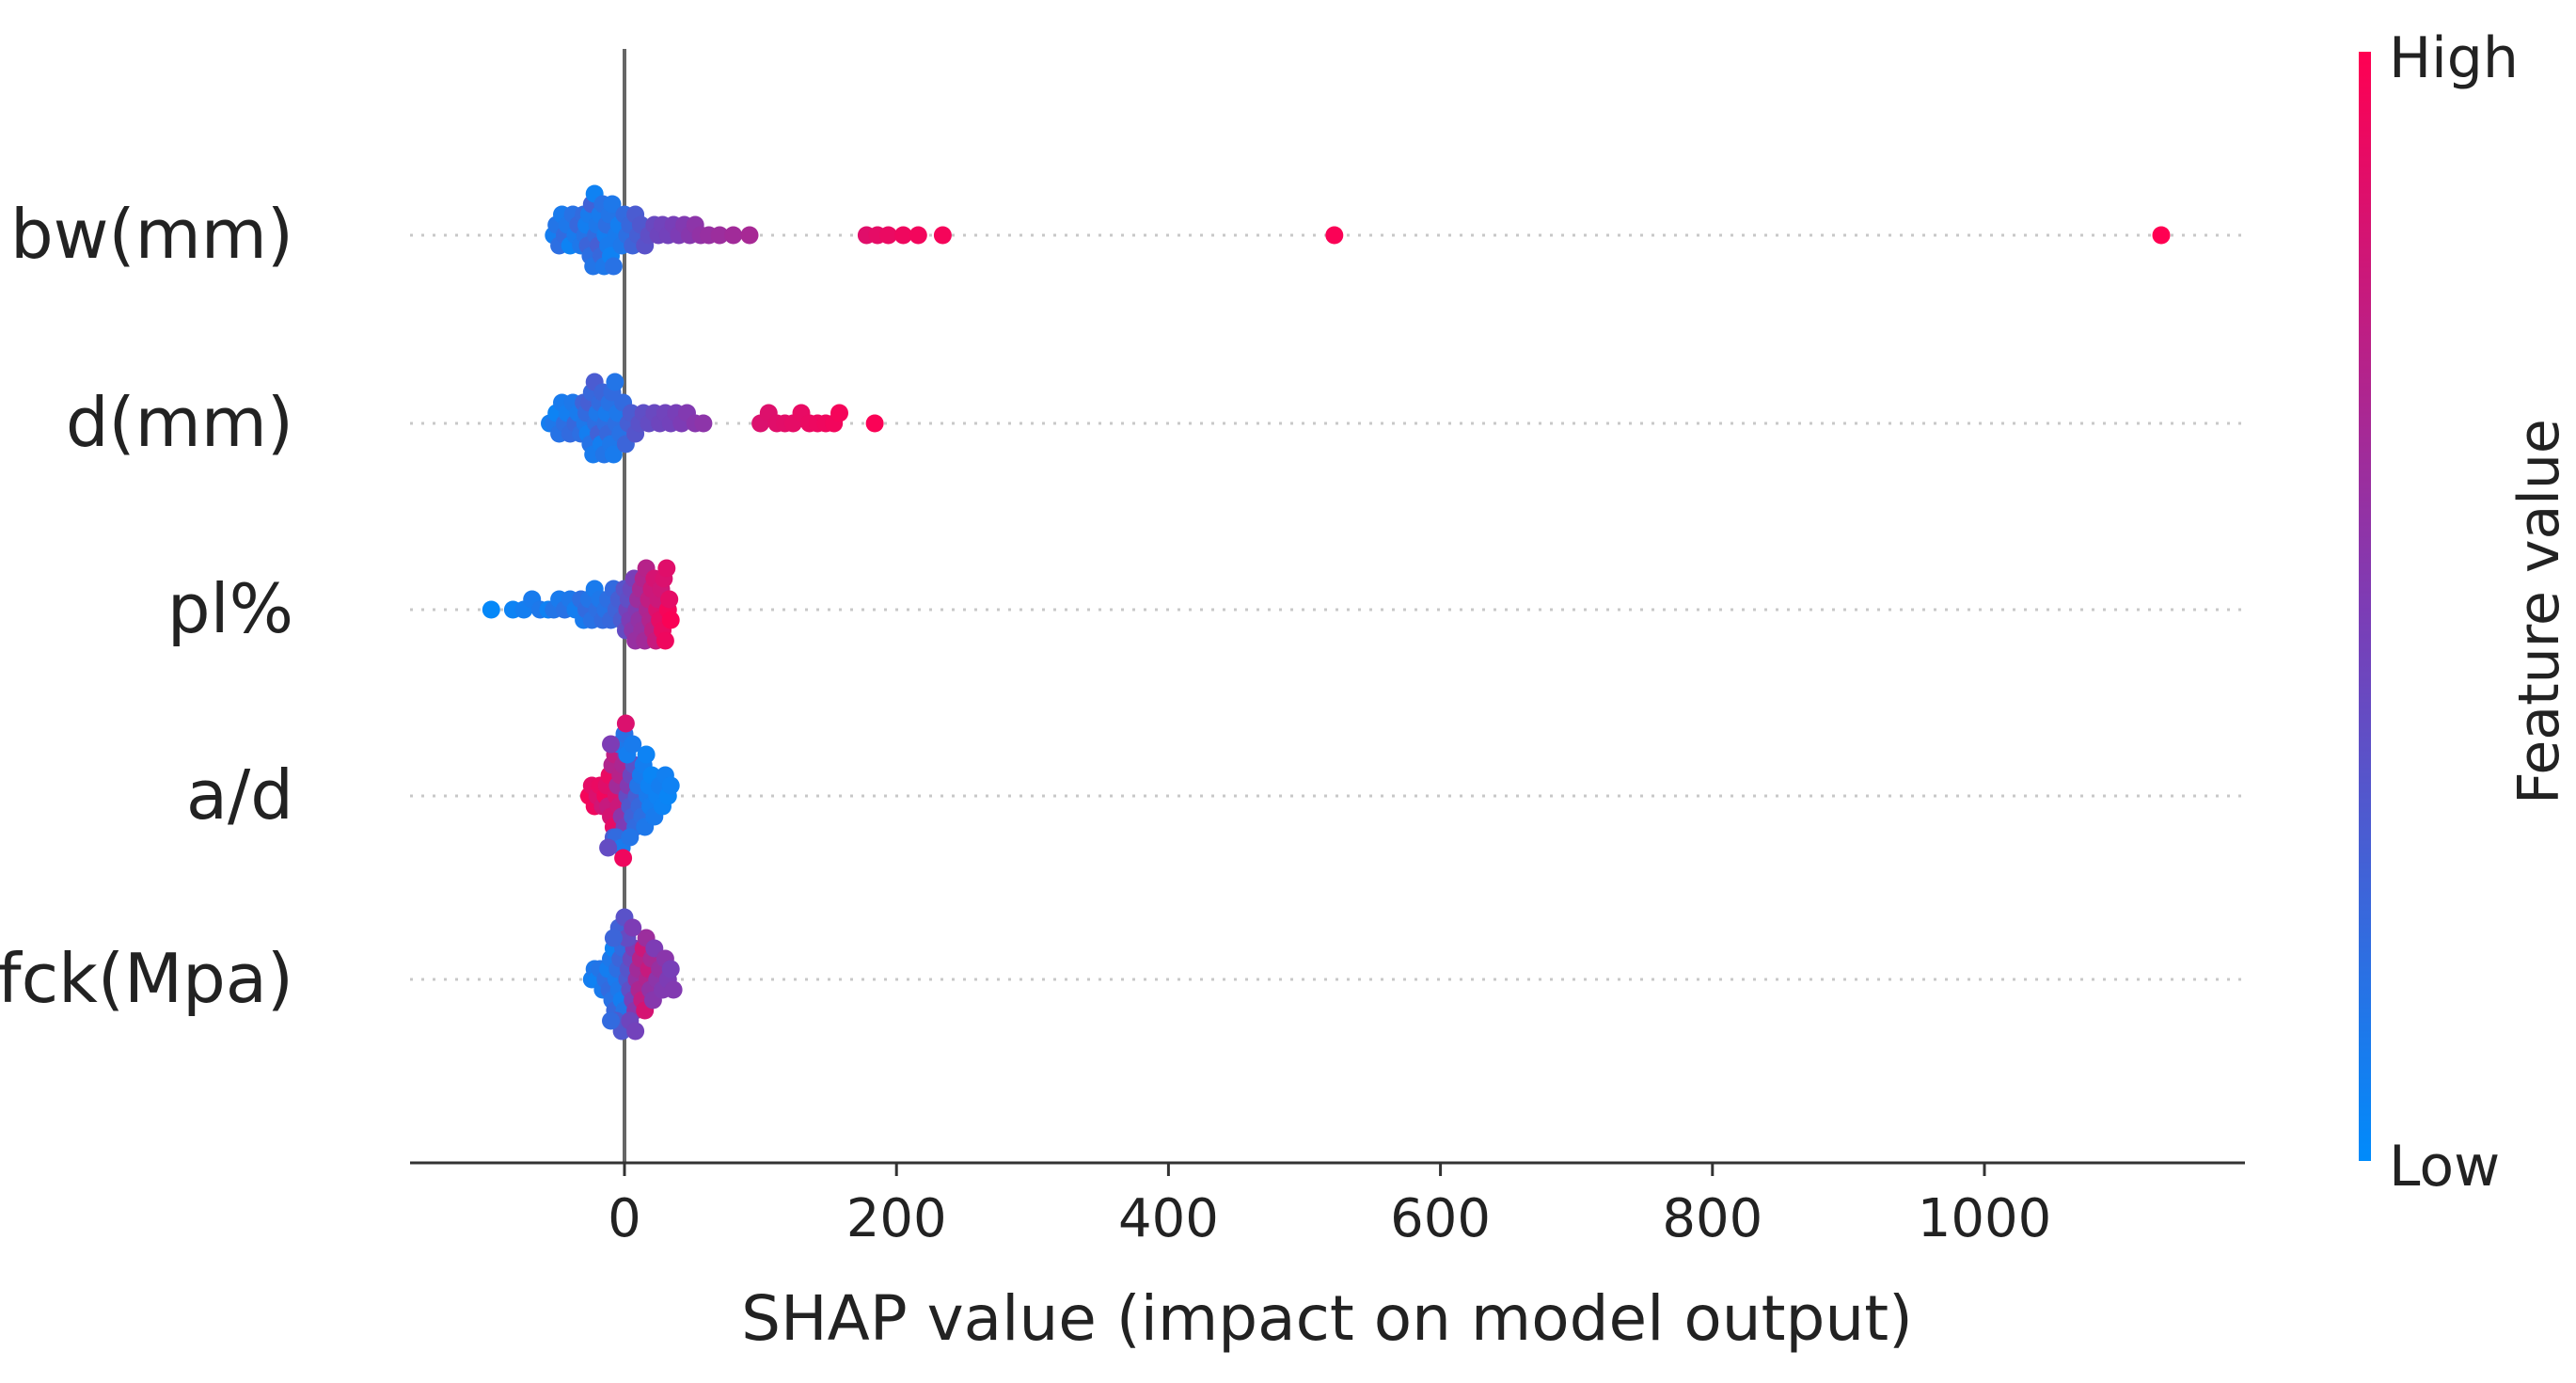 Image resolution: width=2576 pixels, height=1383 pixels. I want to click on feature-label: fck(Mpa), so click(146, 978).